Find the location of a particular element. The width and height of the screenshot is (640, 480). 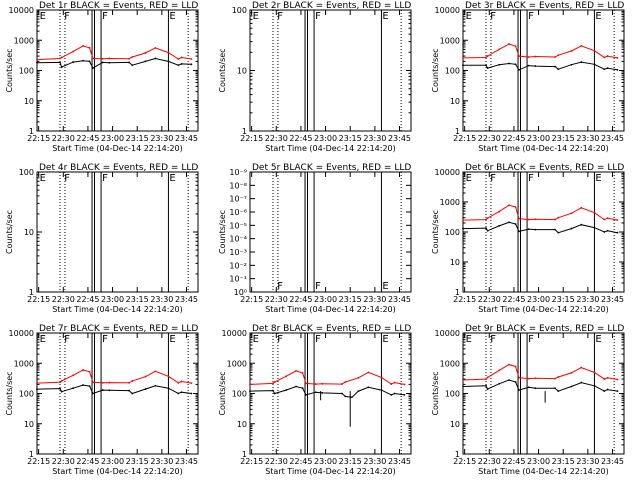

panel-title: Det 7r BLACK = Events, RED = LLD is located at coordinates (118, 329).